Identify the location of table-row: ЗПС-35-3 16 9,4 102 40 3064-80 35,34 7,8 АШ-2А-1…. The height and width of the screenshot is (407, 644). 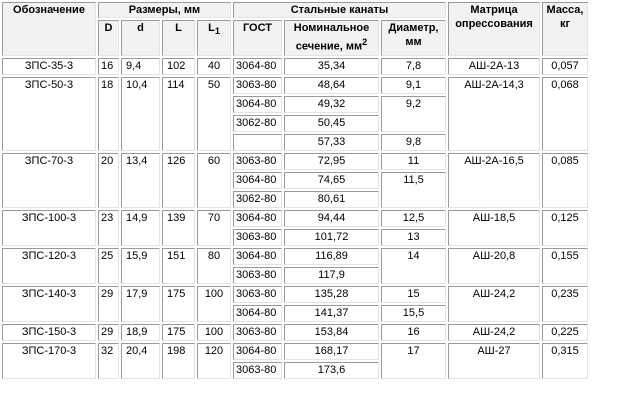
(295, 66).